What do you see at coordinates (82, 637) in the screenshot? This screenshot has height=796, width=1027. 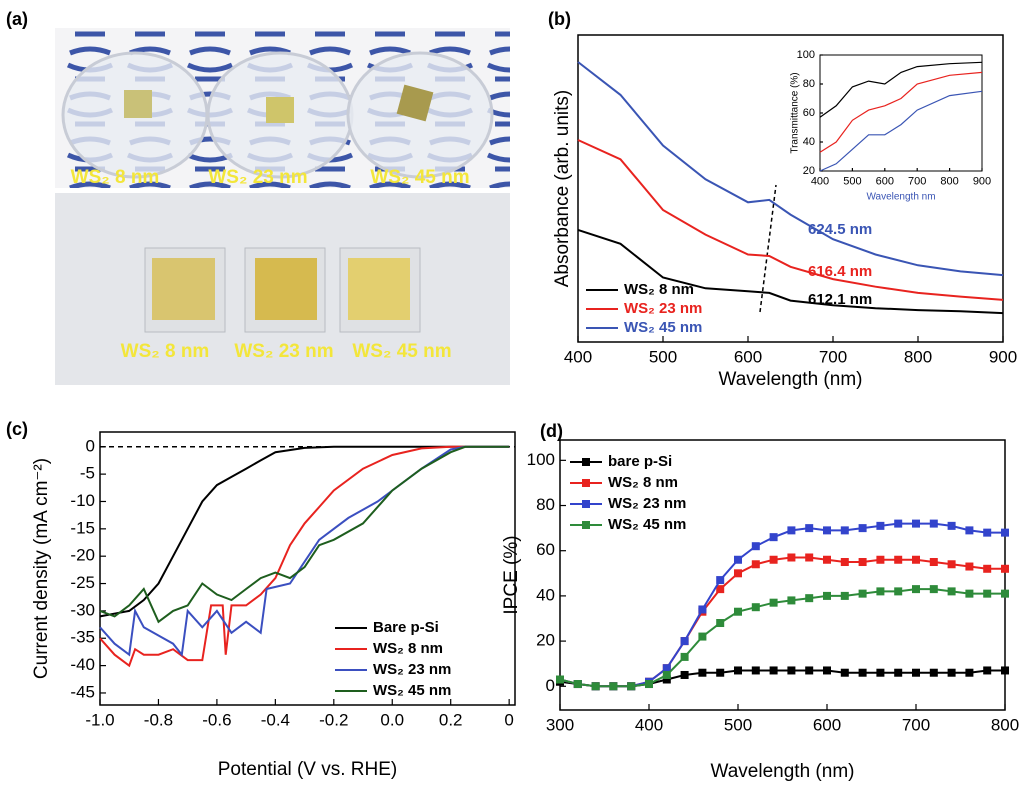 I see `y-tick-label: -35` at bounding box center [82, 637].